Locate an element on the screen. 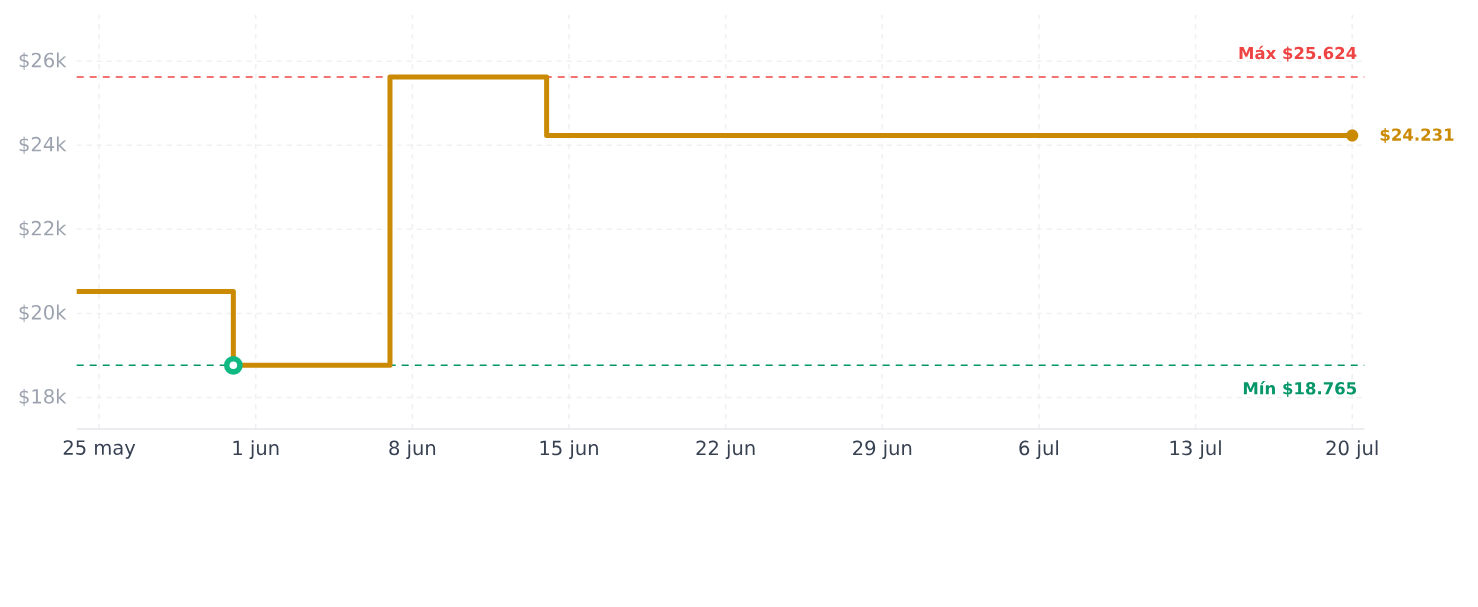 The width and height of the screenshot is (1478, 607). x-tick-label: 8 jun is located at coordinates (412, 450).